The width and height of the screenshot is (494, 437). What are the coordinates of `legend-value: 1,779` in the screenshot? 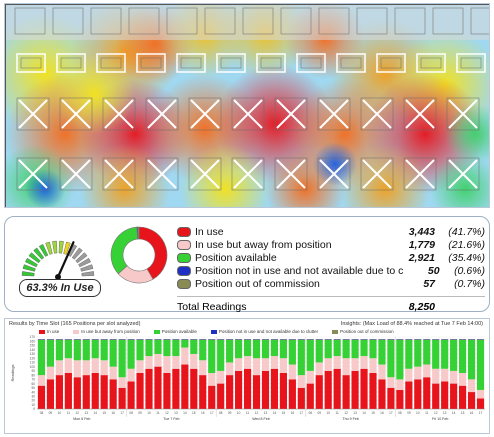 It's located at (421, 244).